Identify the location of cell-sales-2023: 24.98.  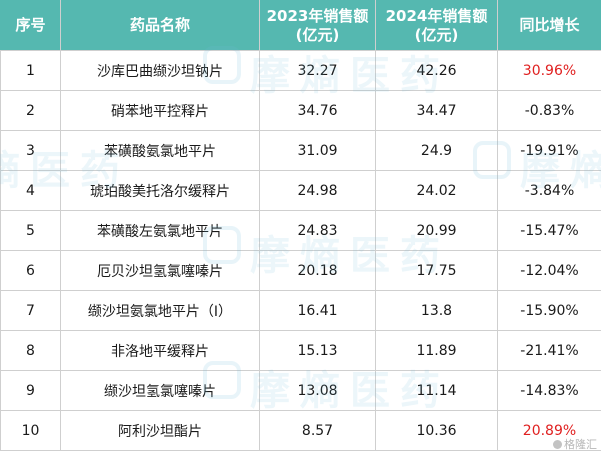
(317, 190).